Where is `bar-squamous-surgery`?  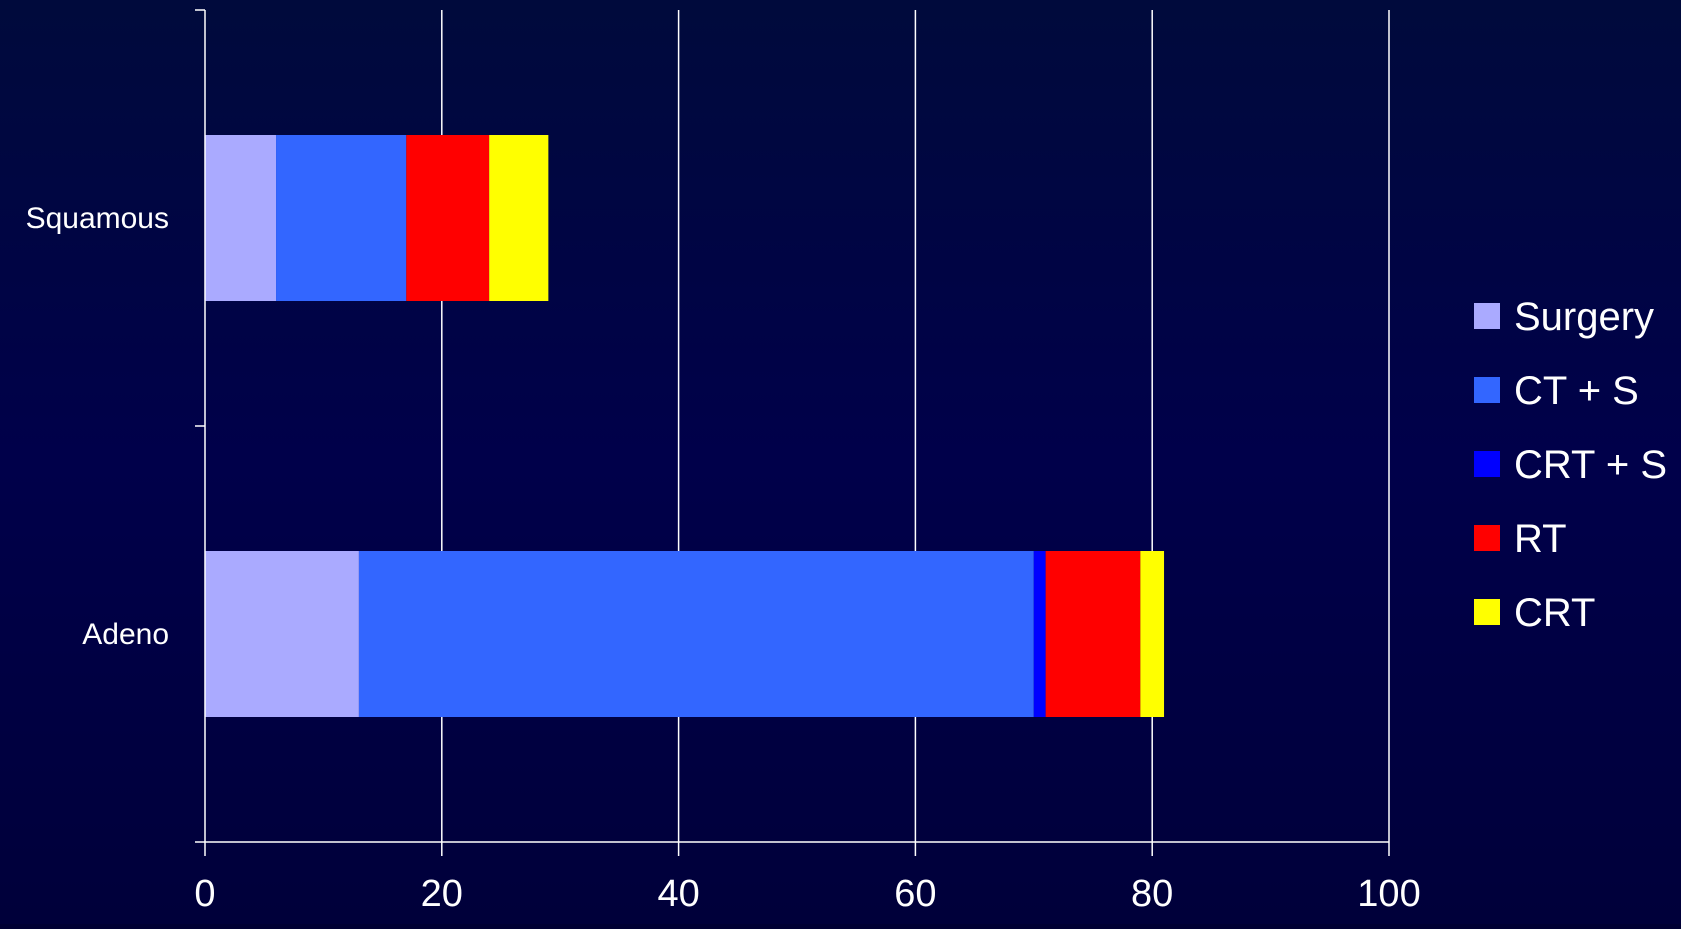 bar-squamous-surgery is located at coordinates (241, 218).